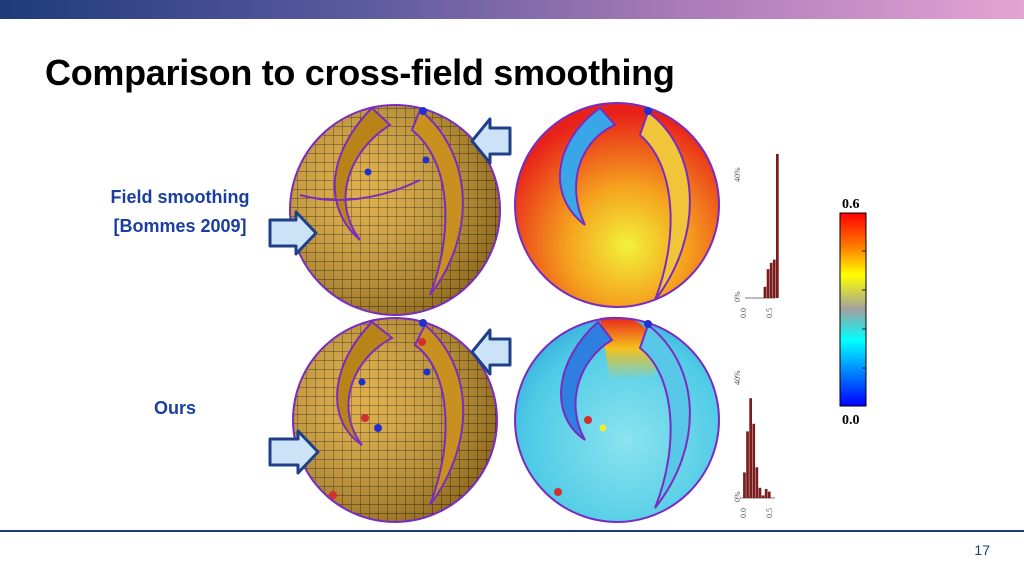  What do you see at coordinates (293, 233) in the screenshot?
I see `arrow-top-left` at bounding box center [293, 233].